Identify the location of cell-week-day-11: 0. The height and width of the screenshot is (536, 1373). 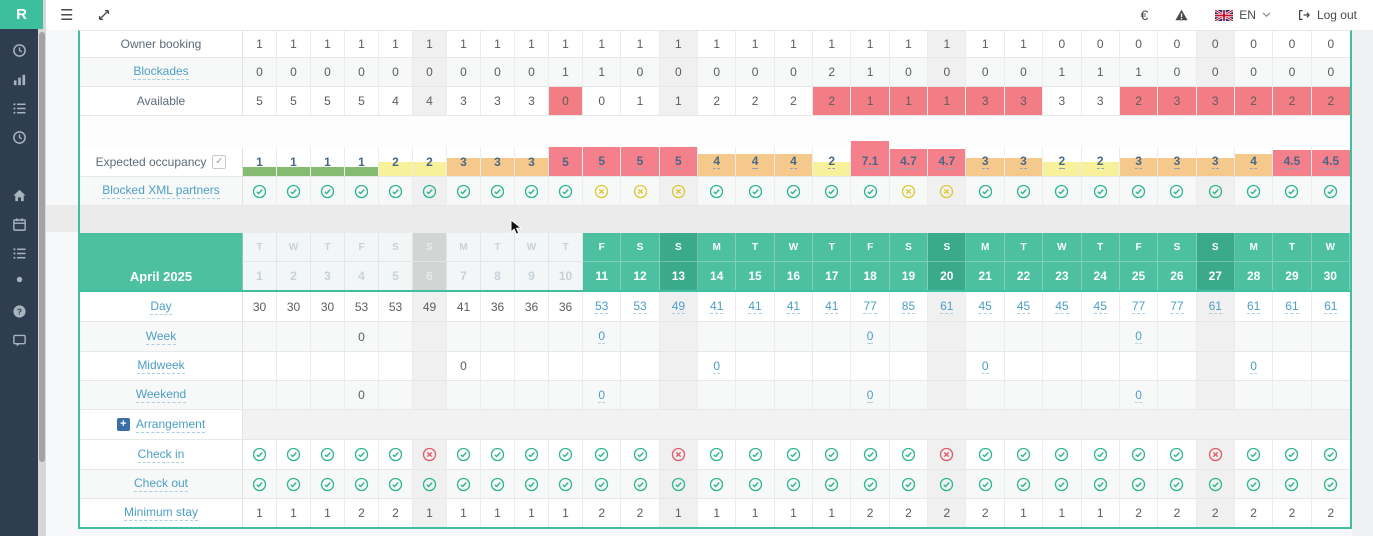
(602, 336).